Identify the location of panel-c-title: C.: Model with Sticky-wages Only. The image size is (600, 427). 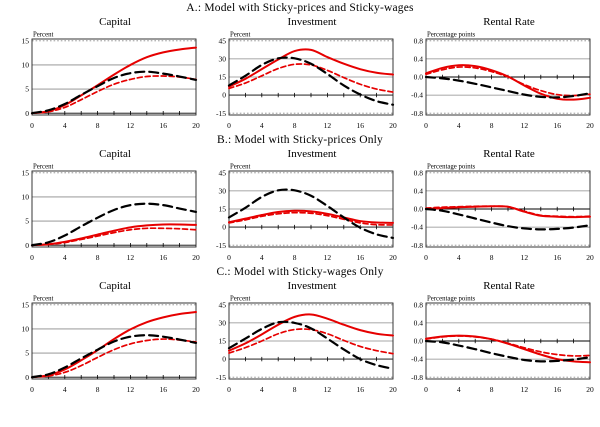
(300, 272).